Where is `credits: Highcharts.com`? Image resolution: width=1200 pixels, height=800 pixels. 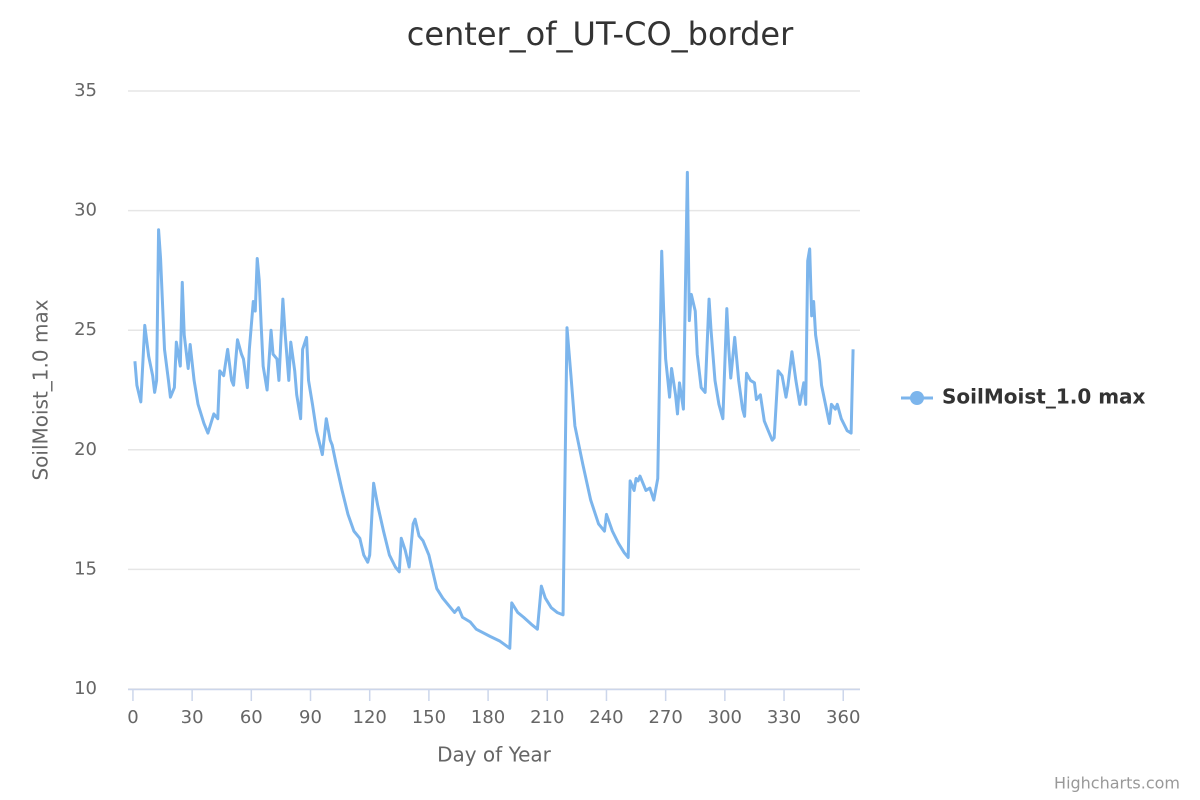
credits: Highcharts.com is located at coordinates (1117, 783).